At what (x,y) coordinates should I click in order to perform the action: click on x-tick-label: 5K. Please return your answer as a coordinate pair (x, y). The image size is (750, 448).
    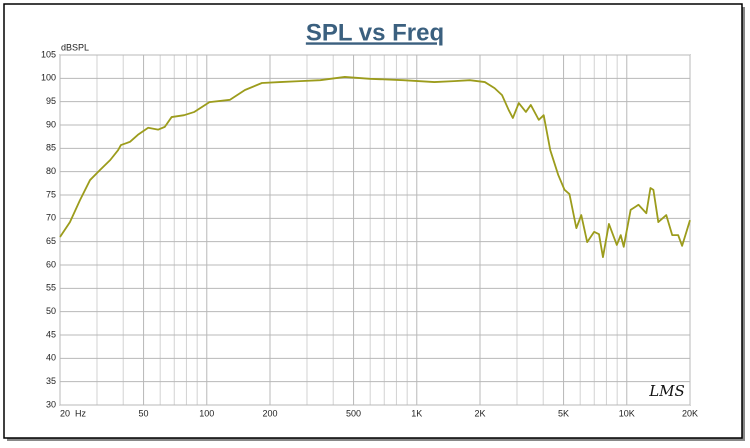
    Looking at the image, I should click on (563, 413).